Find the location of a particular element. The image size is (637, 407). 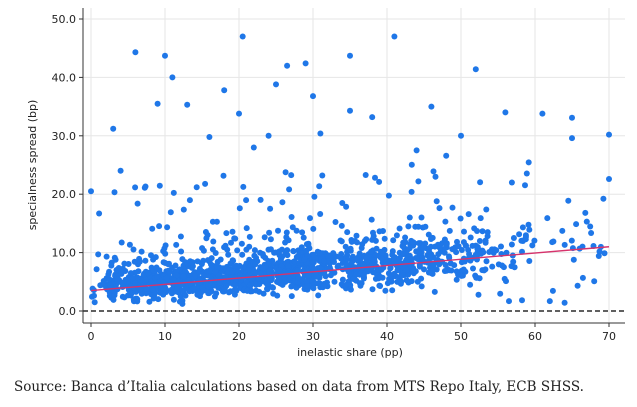

x-tick-label: 20 is located at coordinates (239, 336).